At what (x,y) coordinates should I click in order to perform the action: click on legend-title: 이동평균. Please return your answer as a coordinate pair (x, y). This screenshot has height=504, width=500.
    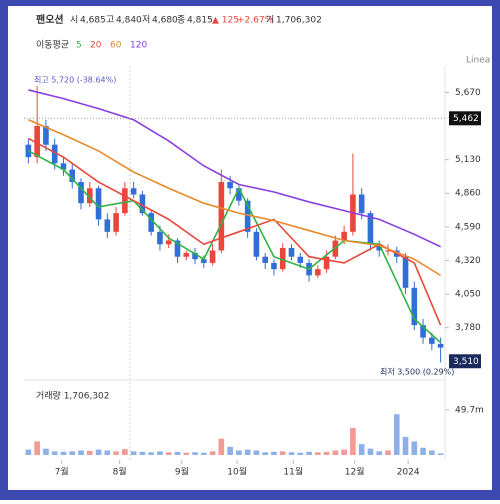
    Looking at the image, I should click on (52, 45).